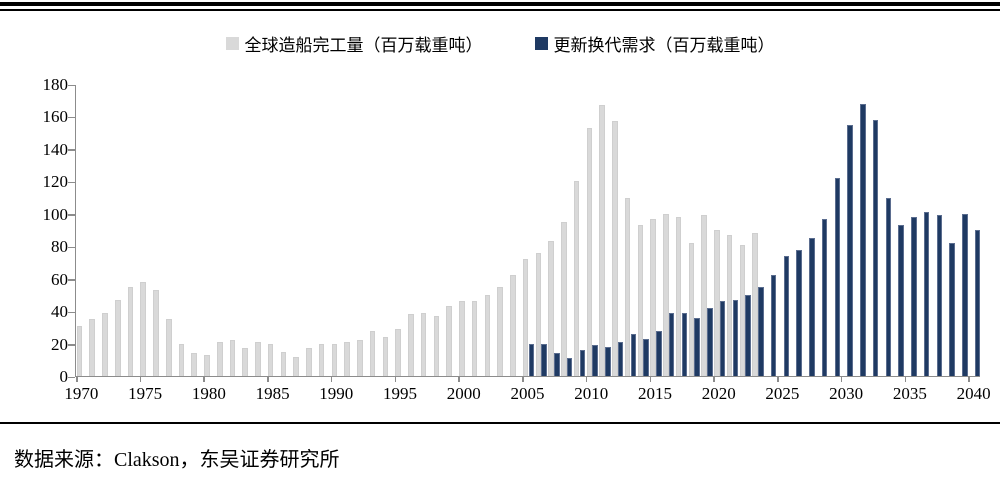  What do you see at coordinates (513, 325) in the screenshot?
I see `bar-completions-2004` at bounding box center [513, 325].